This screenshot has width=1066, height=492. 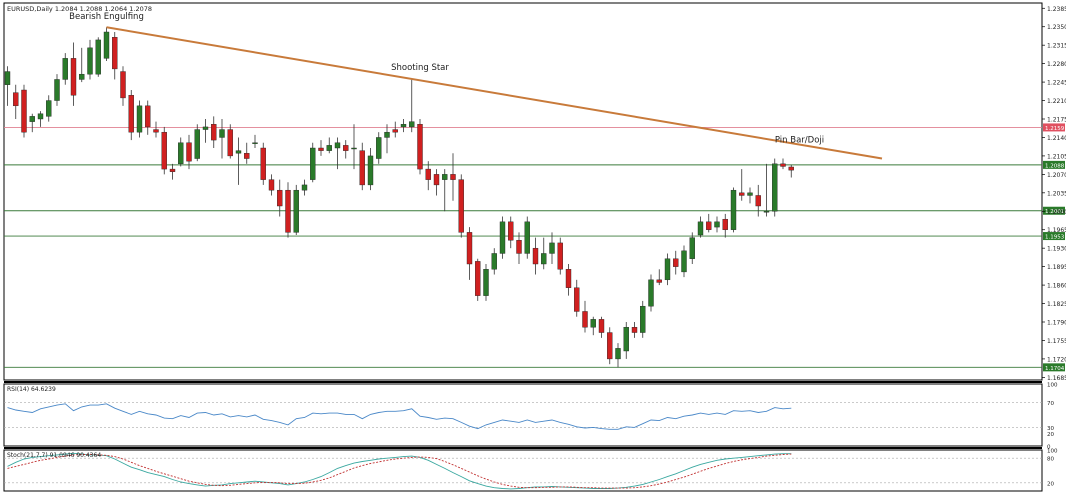 What do you see at coordinates (1056, 378) in the screenshot?
I see `price-tick-label: 1.1685` at bounding box center [1056, 378].